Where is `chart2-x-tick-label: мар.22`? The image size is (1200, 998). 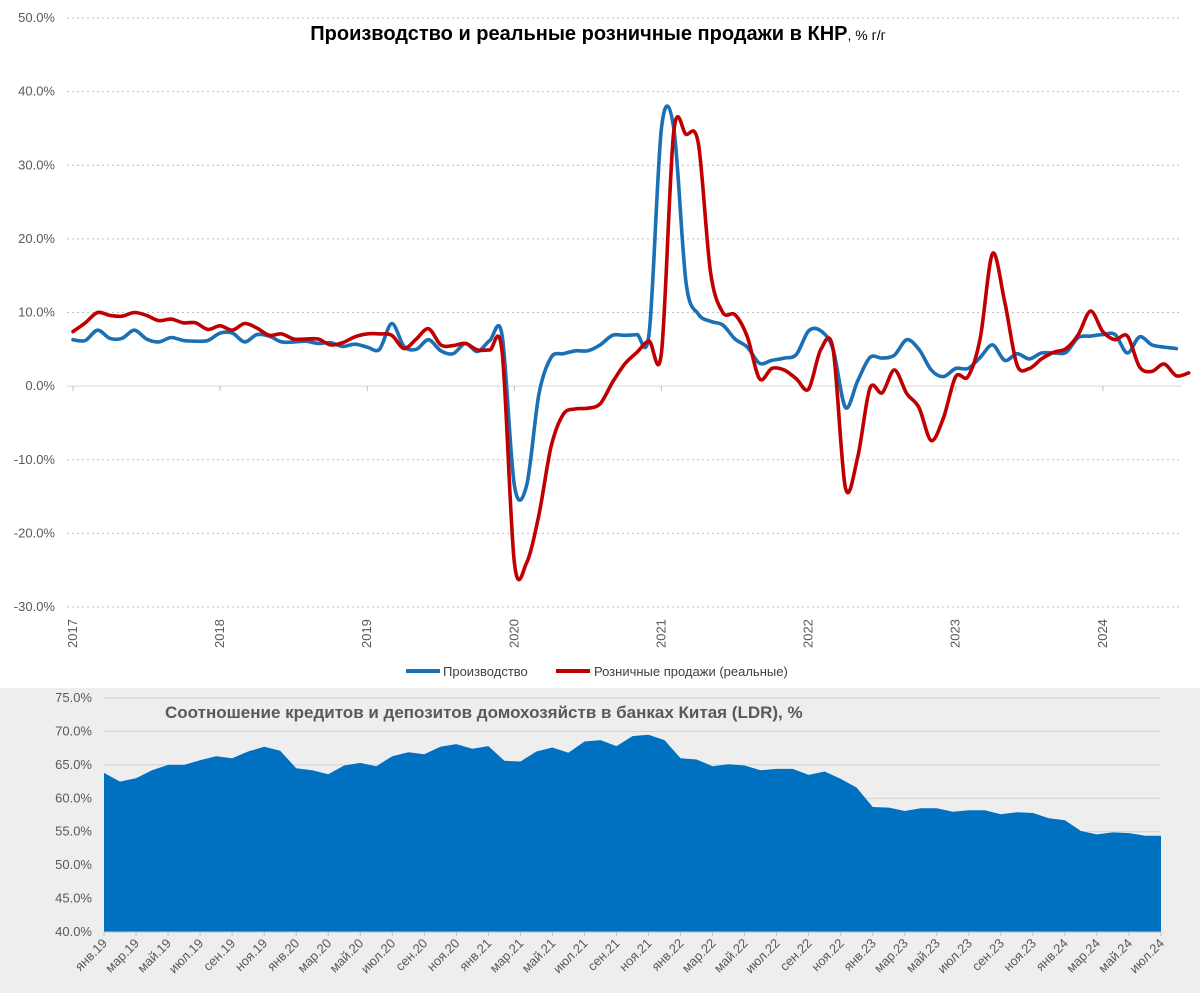
chart2-x-tick-label: мар.22 is located at coordinates (699, 956).